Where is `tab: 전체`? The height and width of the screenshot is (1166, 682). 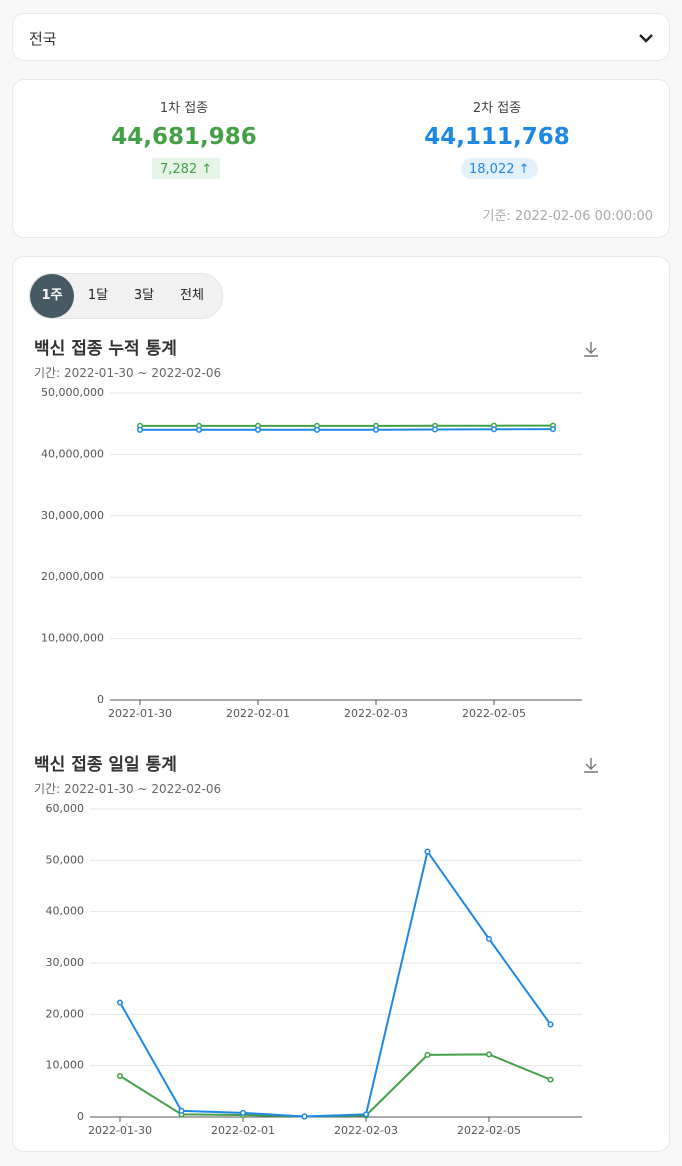 tab: 전체 is located at coordinates (192, 295).